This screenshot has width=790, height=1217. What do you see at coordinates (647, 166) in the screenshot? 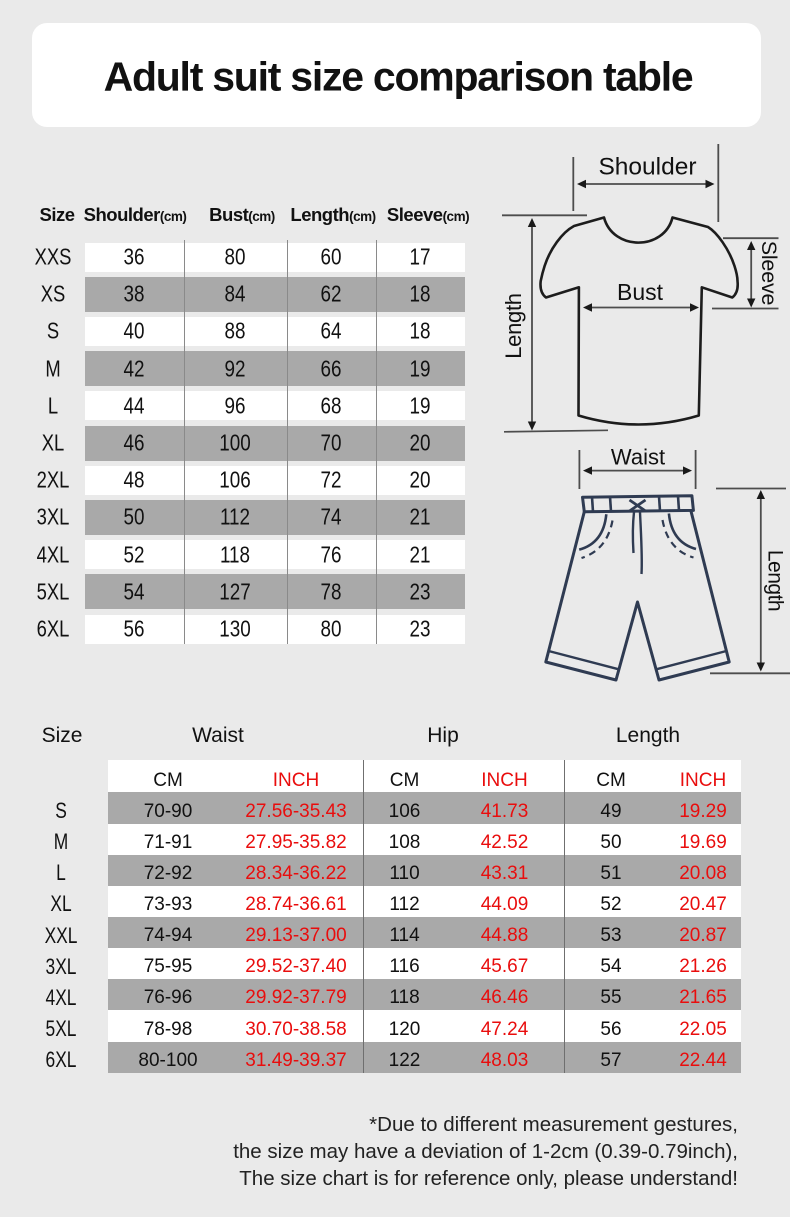
I see `svg-text: Shoulder` at bounding box center [647, 166].